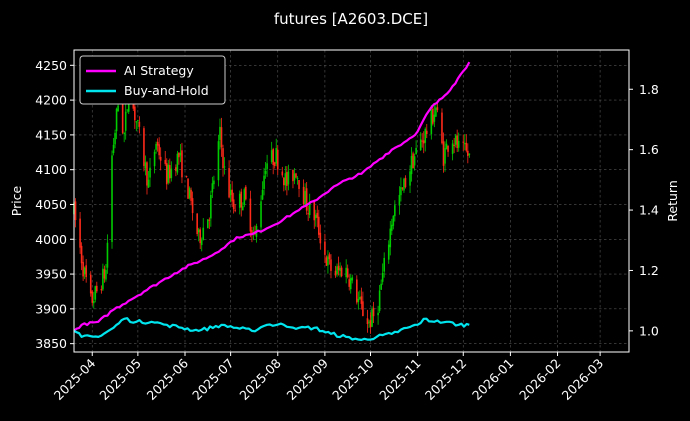 Image resolution: width=690 pixels, height=421 pixels. Describe the element at coordinates (51, 65) in the screenshot. I see `y-left-tick-label: 4250` at that location.